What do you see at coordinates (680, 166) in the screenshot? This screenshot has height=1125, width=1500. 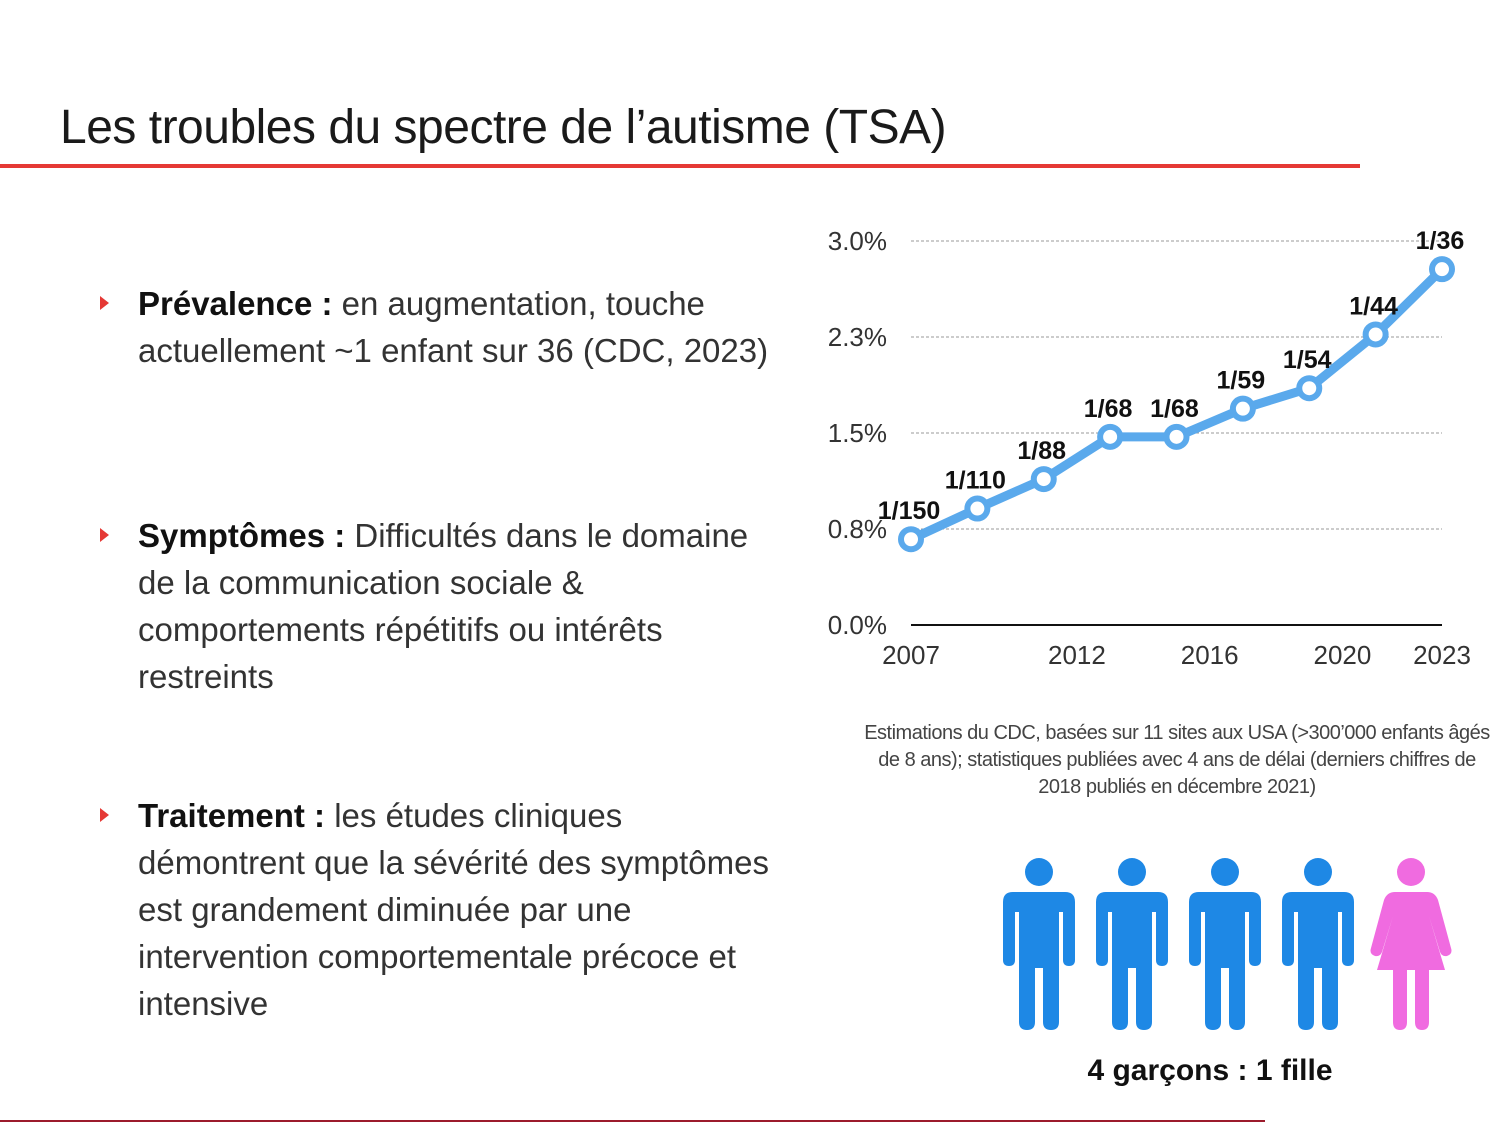 I see `title-divider` at bounding box center [680, 166].